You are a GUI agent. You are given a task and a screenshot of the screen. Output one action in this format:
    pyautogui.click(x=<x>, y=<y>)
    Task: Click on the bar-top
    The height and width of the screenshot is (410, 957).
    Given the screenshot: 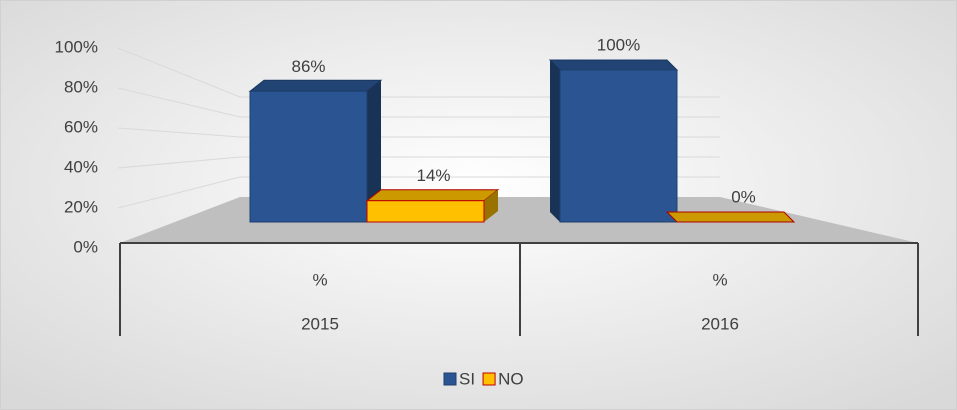 What is the action you would take?
    pyautogui.click(x=730, y=217)
    